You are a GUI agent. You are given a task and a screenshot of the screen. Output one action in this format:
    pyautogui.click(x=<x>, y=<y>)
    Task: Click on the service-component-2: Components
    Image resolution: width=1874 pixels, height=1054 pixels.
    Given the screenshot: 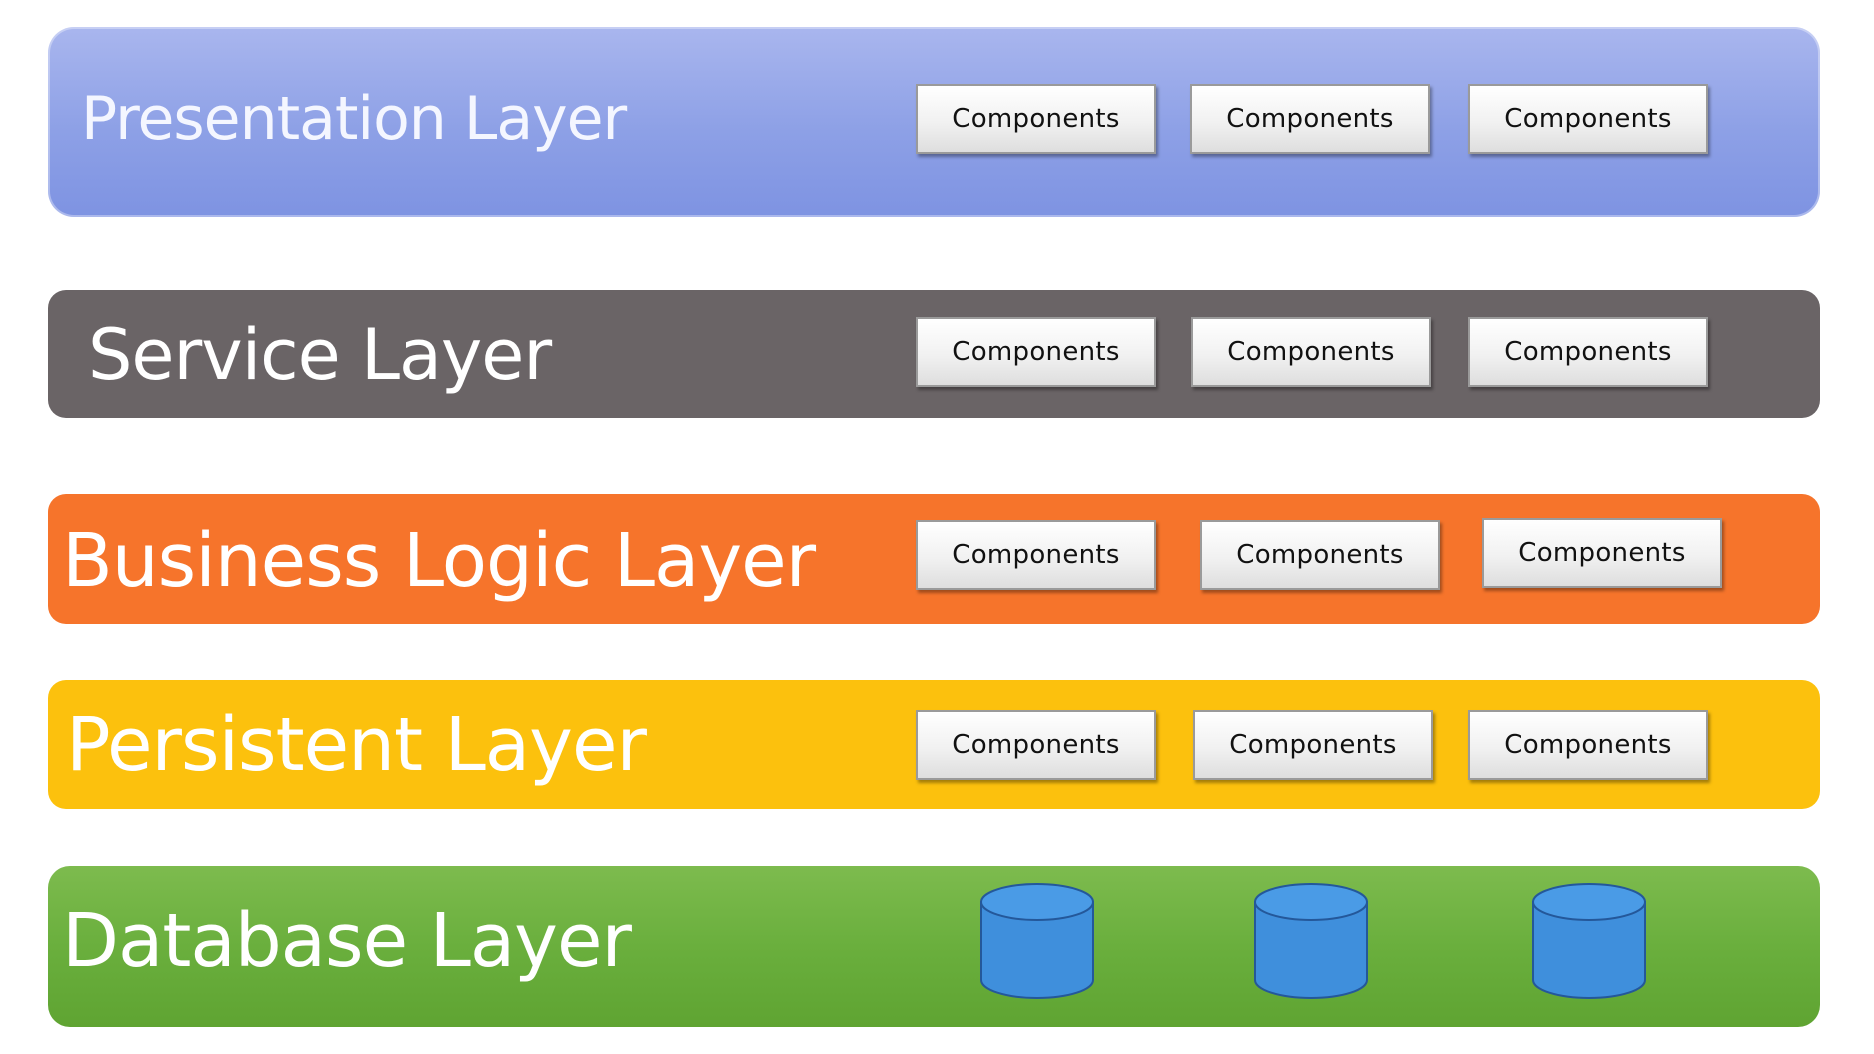 What is the action you would take?
    pyautogui.click(x=1311, y=352)
    